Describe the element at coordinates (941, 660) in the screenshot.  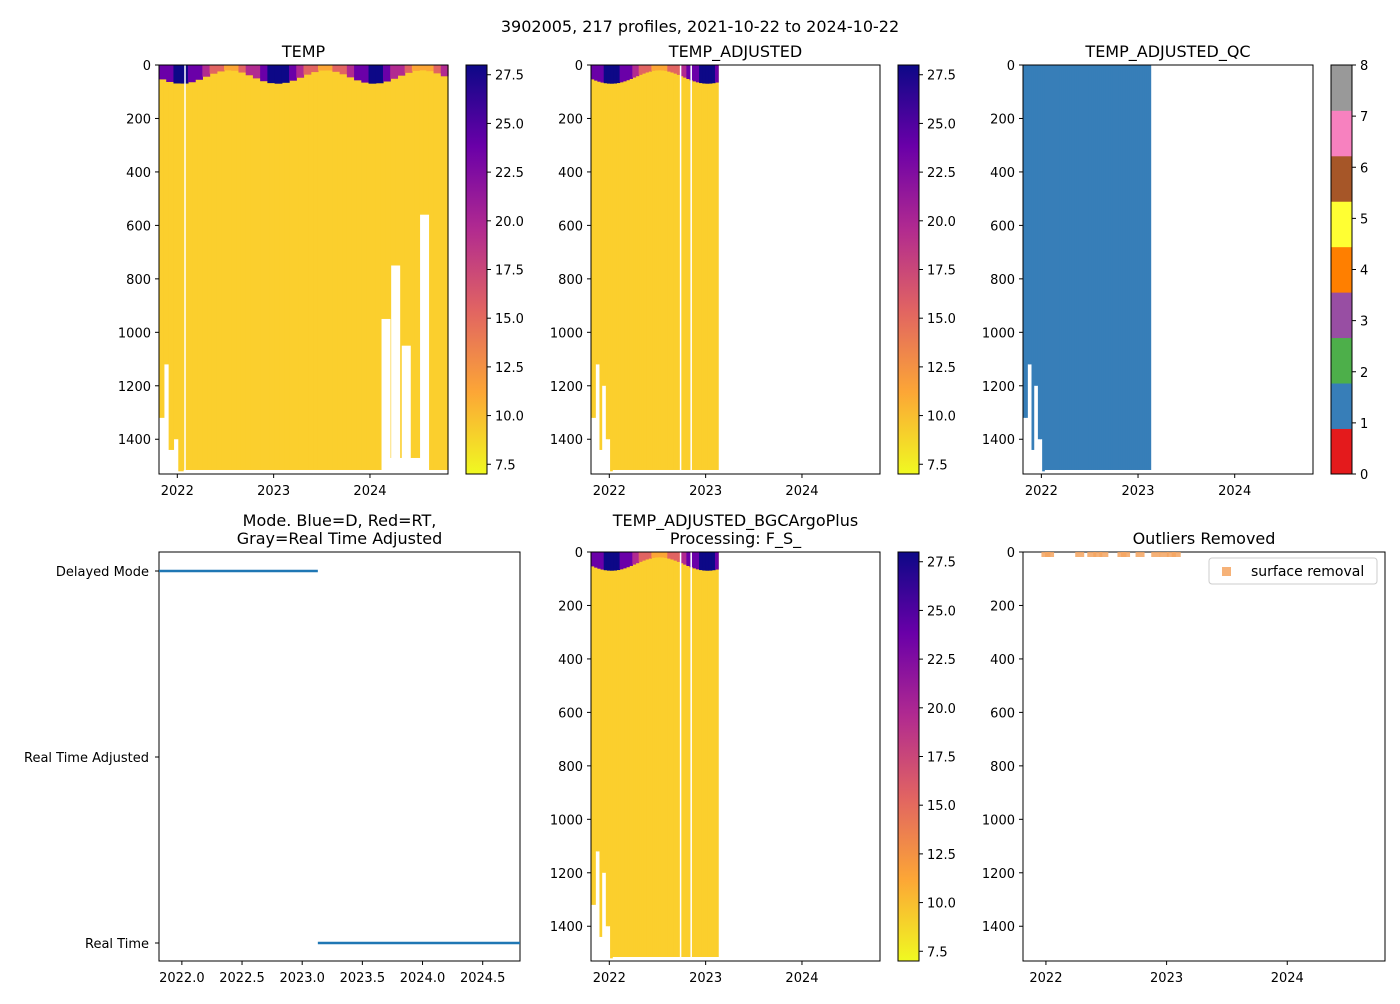
I see `colorbar-tick-label: 22.5` at that location.